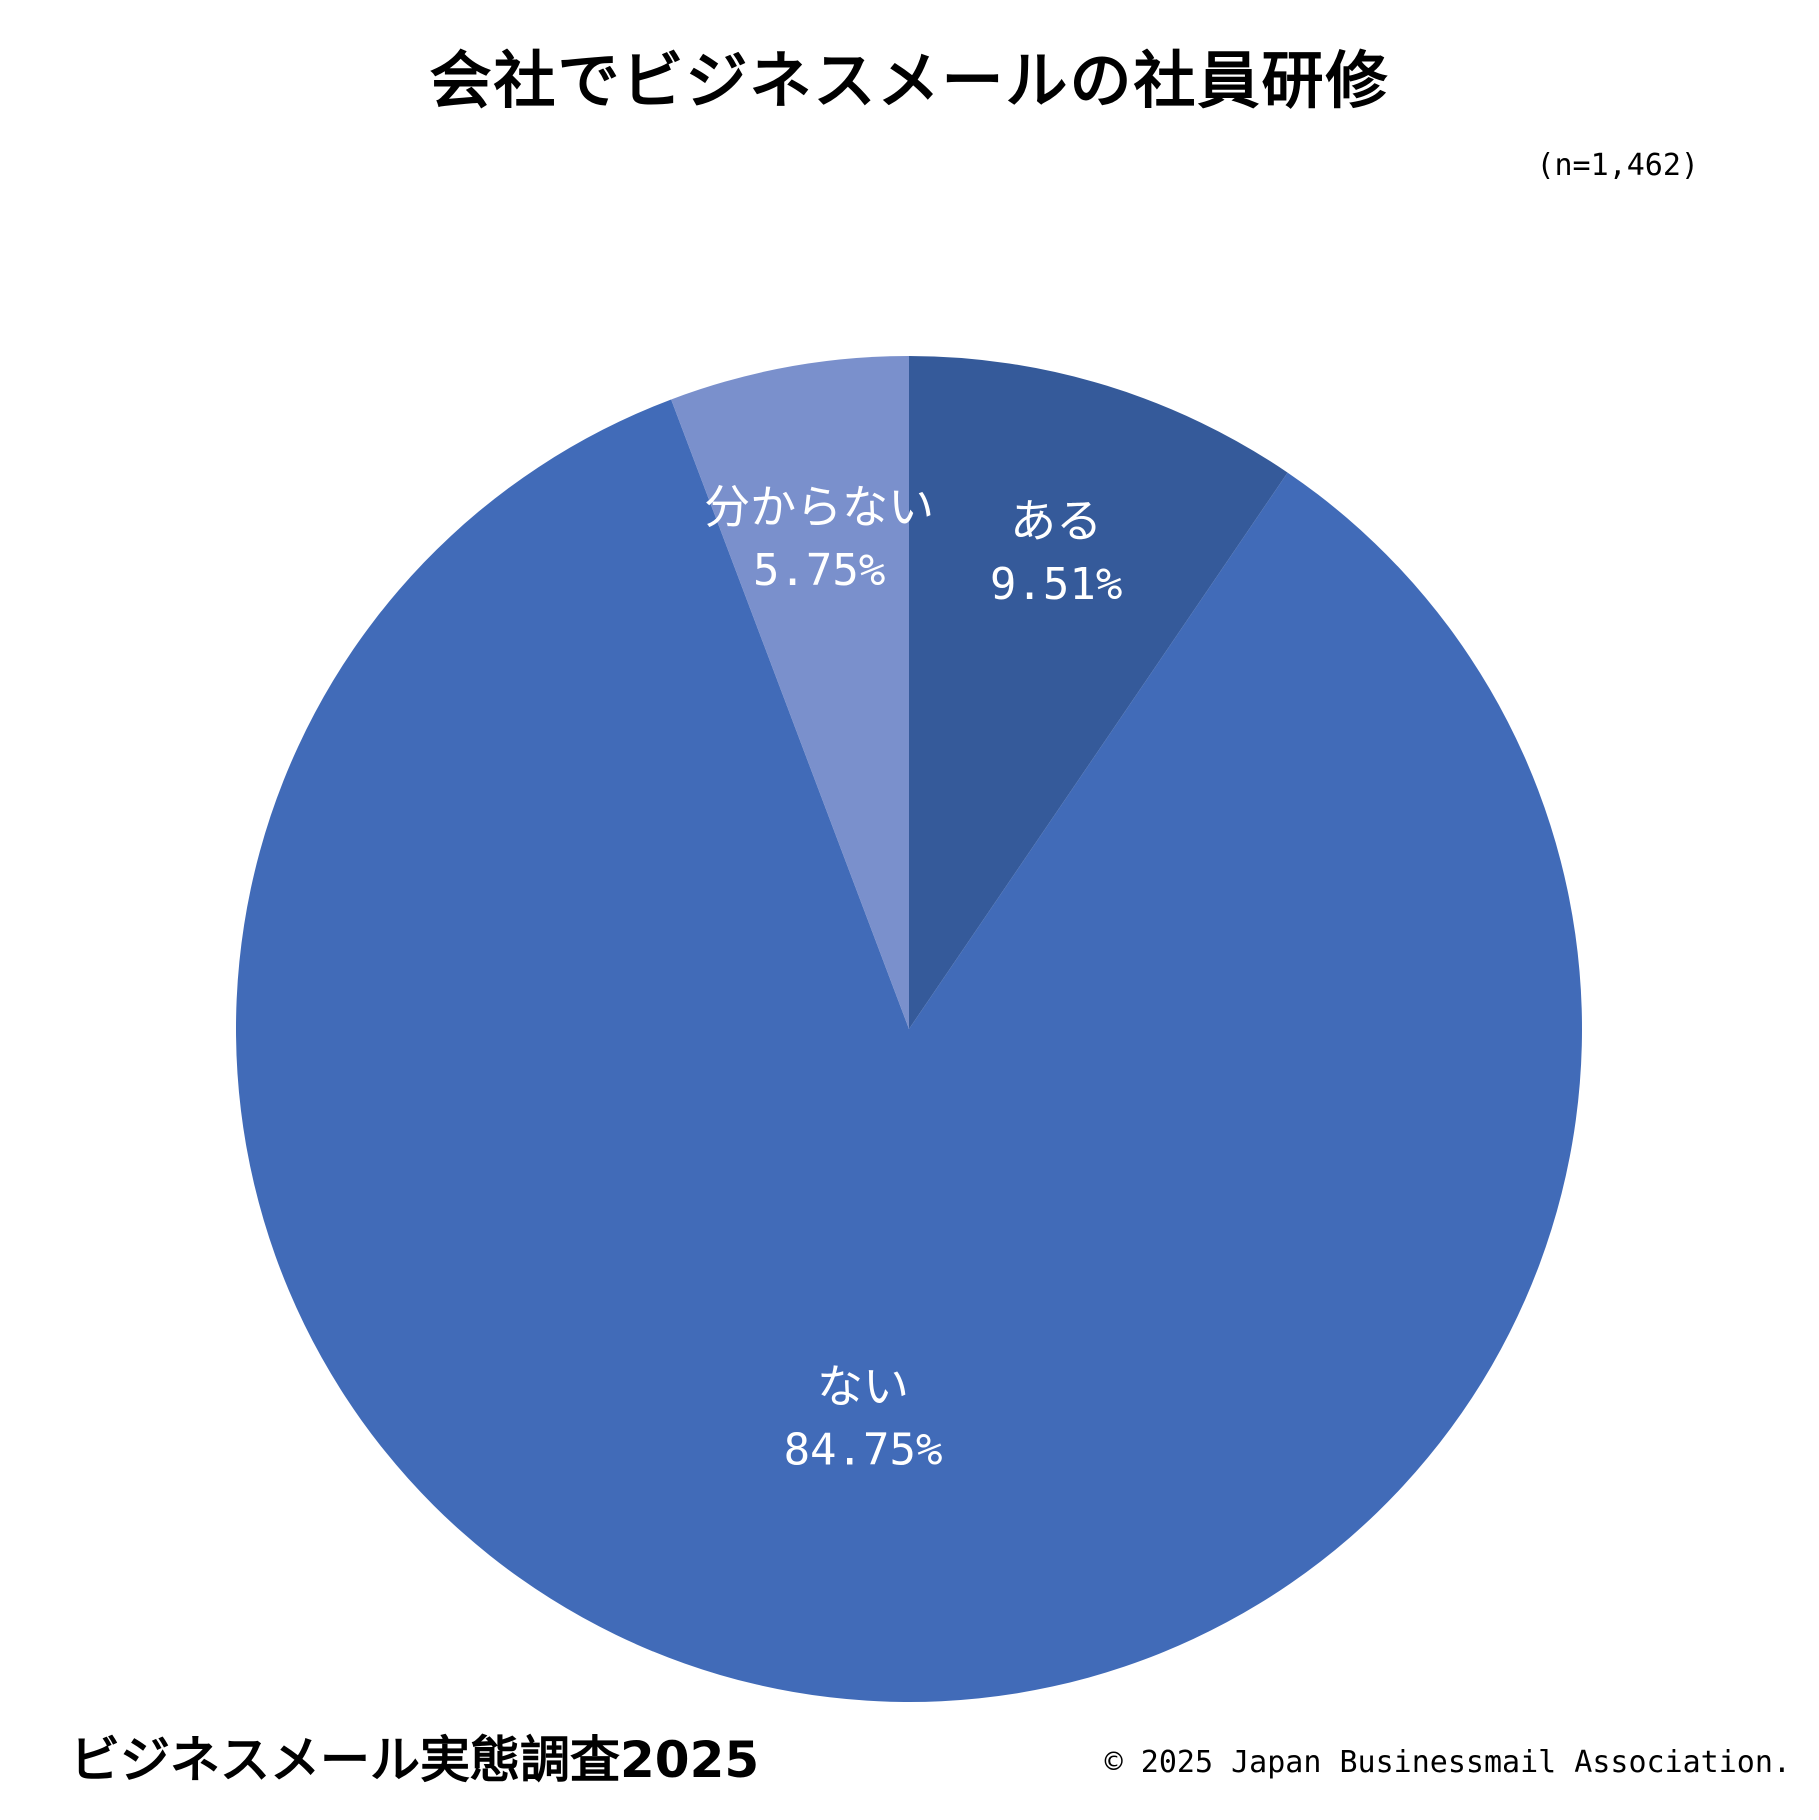 The image size is (1819, 1820). What do you see at coordinates (819, 507) in the screenshot?
I see `pie-label-category-2: 分からない` at bounding box center [819, 507].